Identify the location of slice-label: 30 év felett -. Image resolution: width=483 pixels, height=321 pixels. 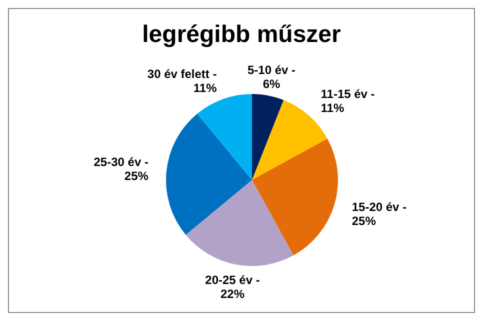
(182, 74).